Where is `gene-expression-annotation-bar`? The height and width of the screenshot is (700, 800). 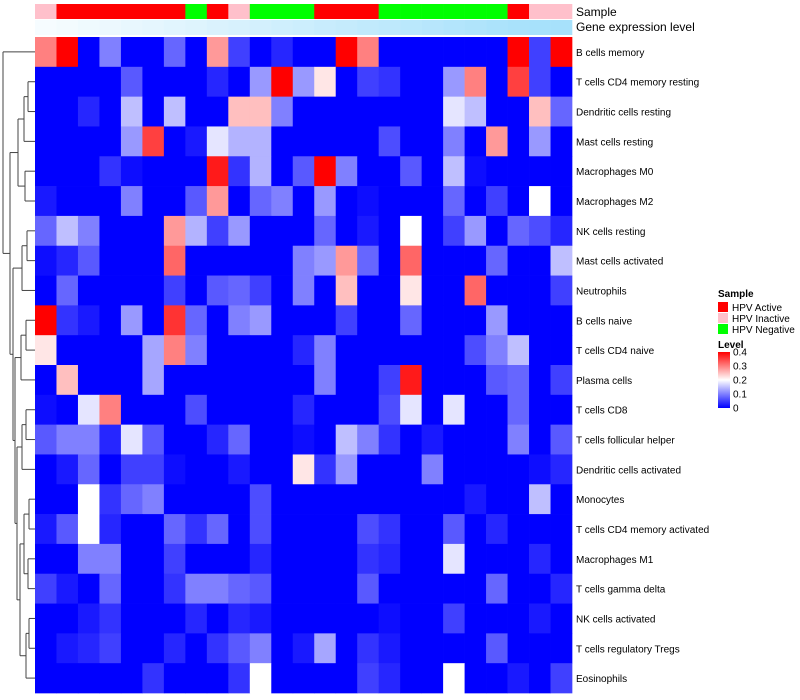 gene-expression-annotation-bar is located at coordinates (304, 27).